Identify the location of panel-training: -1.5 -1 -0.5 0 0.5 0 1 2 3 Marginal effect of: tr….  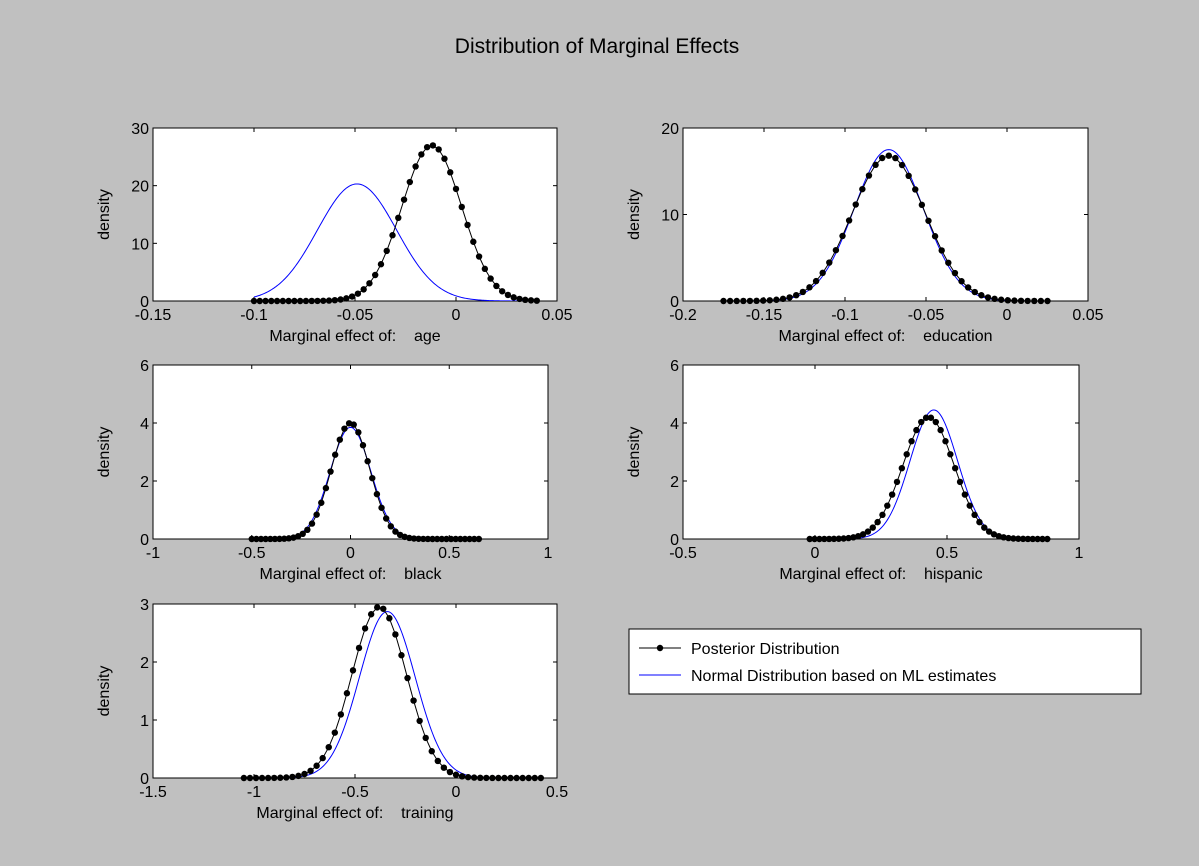
(332, 709).